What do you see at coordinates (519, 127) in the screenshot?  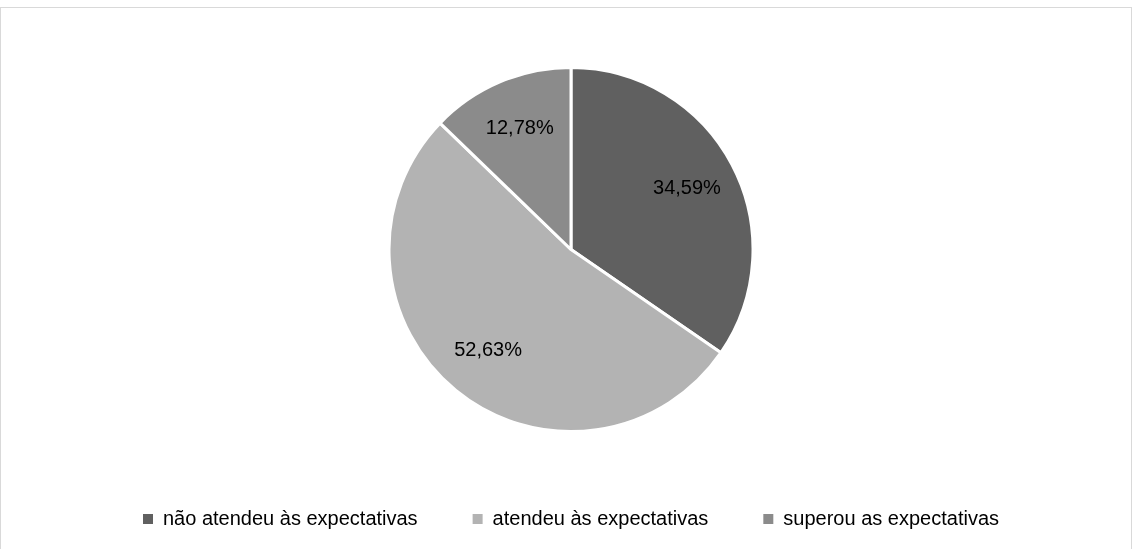 I see `data-label: 12,78%` at bounding box center [519, 127].